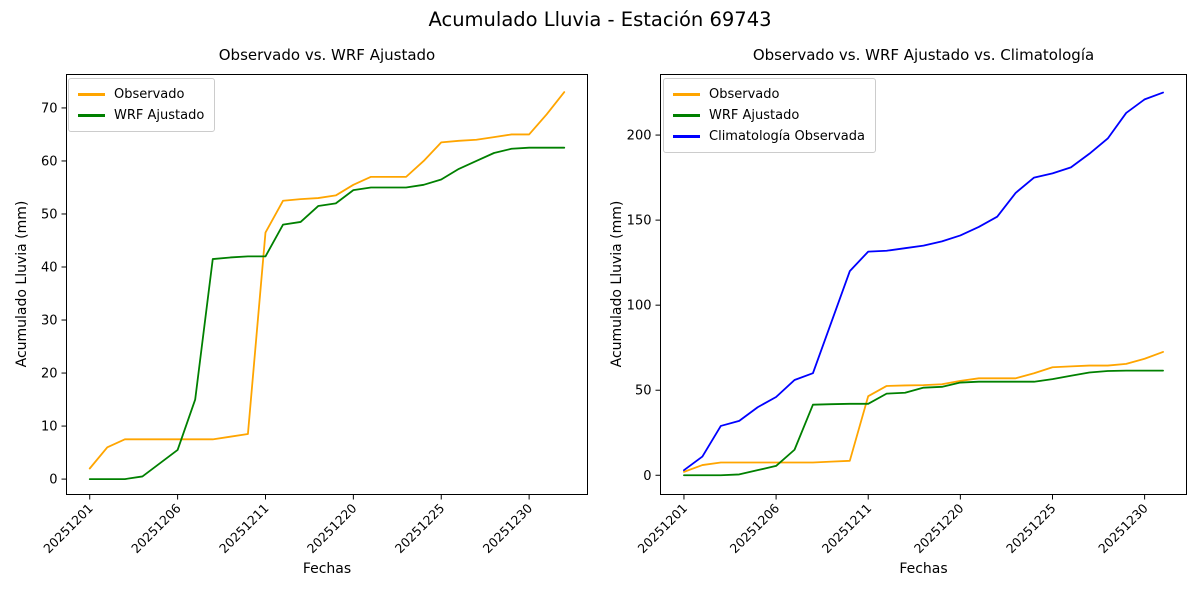  Describe the element at coordinates (49, 374) in the screenshot. I see `y-tick-label: 20` at that location.